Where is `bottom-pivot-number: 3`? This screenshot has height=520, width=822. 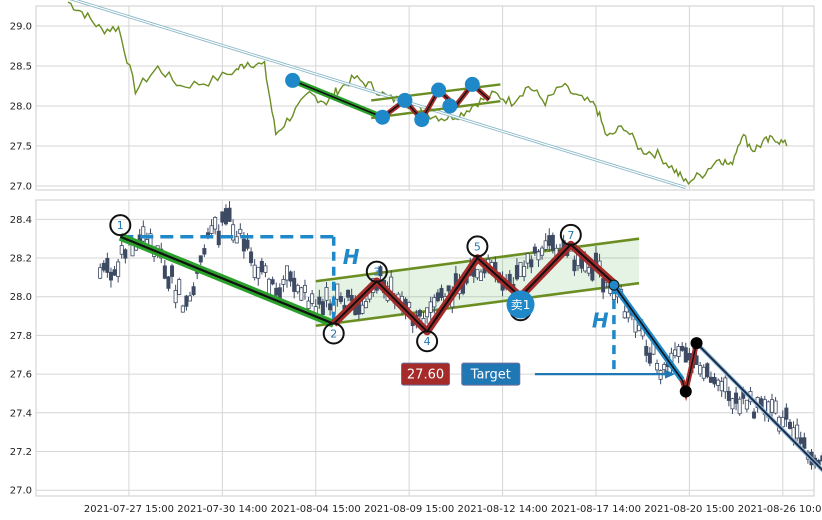 bottom-pivot-number: 3 is located at coordinates (376, 272).